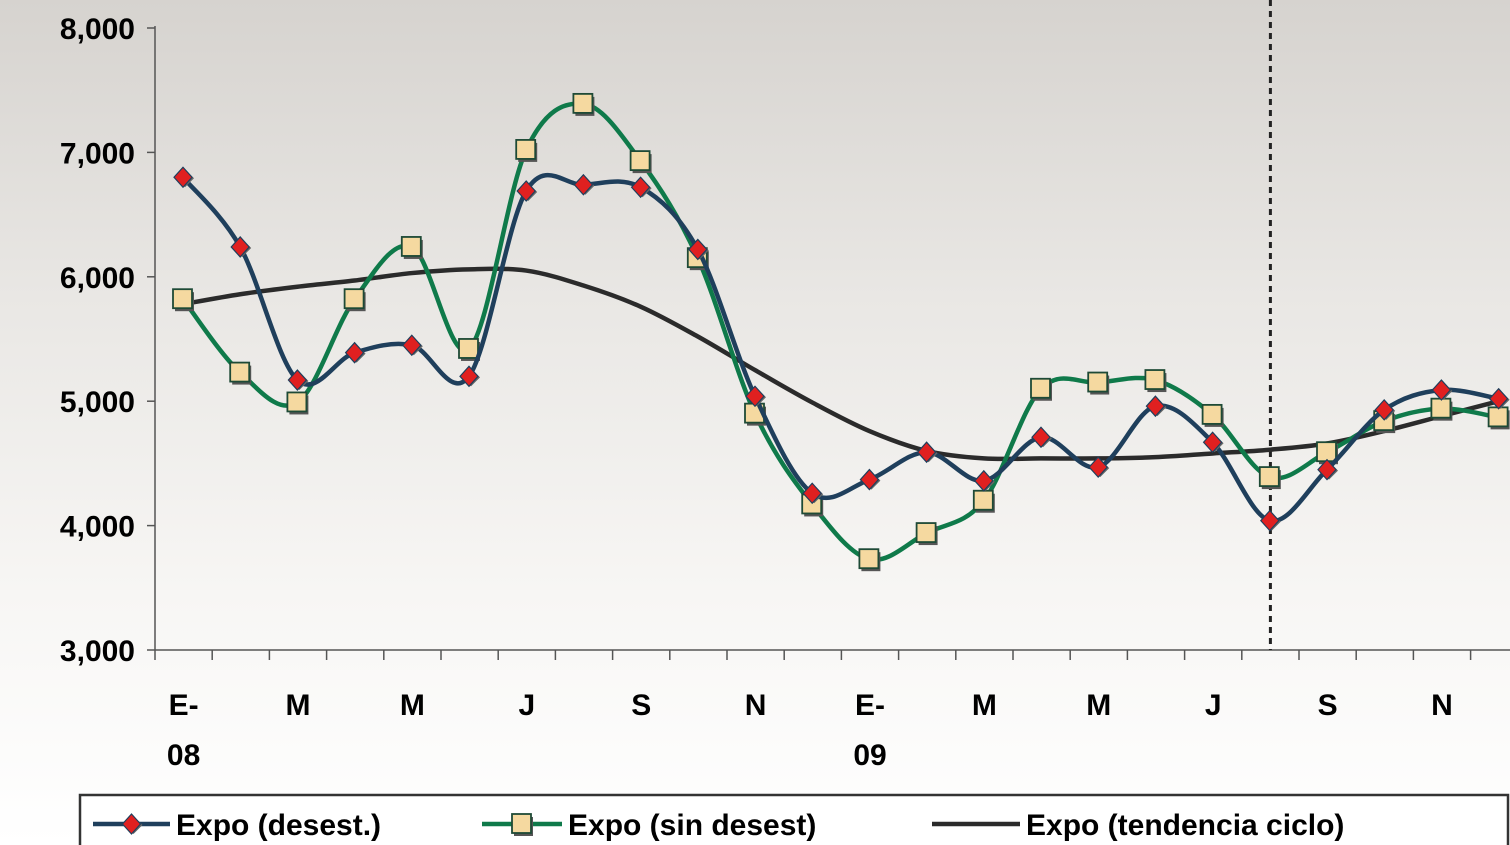 This screenshot has width=1510, height=845. What do you see at coordinates (1185, 825) in the screenshot?
I see `legend-label: Expo (tendencia ciclo)` at bounding box center [1185, 825].